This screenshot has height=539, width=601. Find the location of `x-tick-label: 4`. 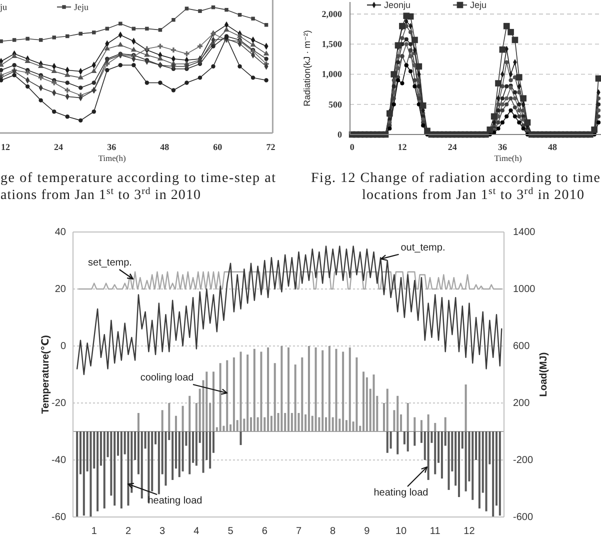

x-tick-label: 4 is located at coordinates (197, 532).